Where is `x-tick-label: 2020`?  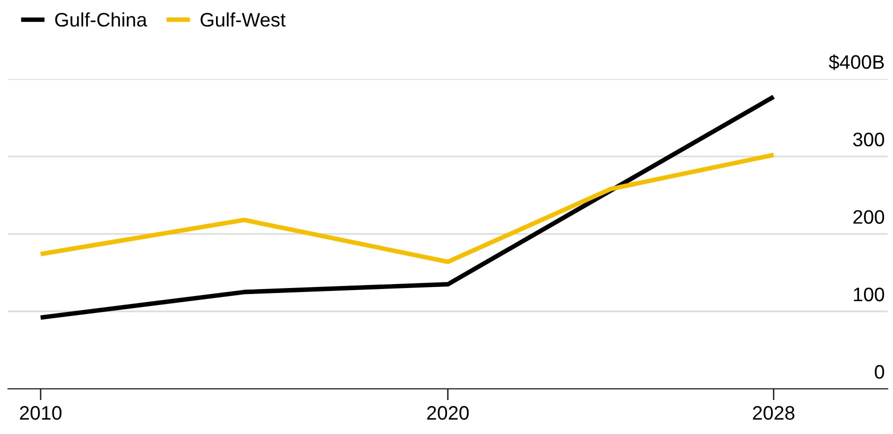
x-tick-label: 2020 is located at coordinates (448, 413).